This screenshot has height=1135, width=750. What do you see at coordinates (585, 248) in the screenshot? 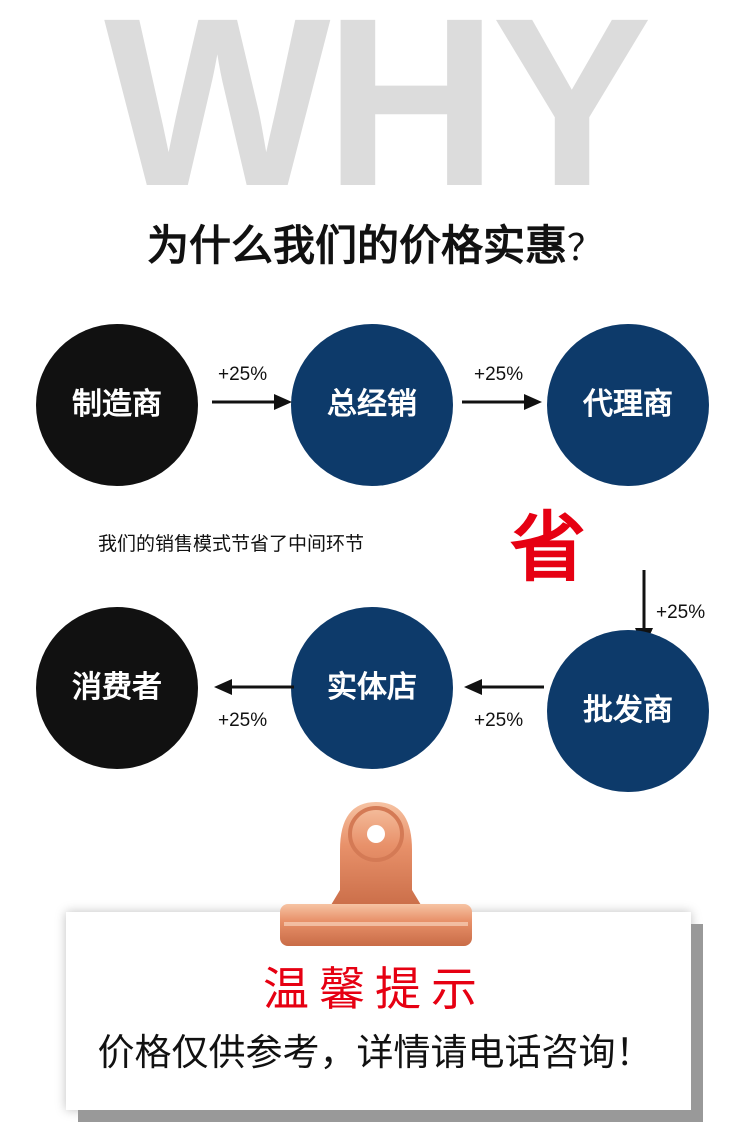
I see `title-question-mark: ？` at bounding box center [585, 248].